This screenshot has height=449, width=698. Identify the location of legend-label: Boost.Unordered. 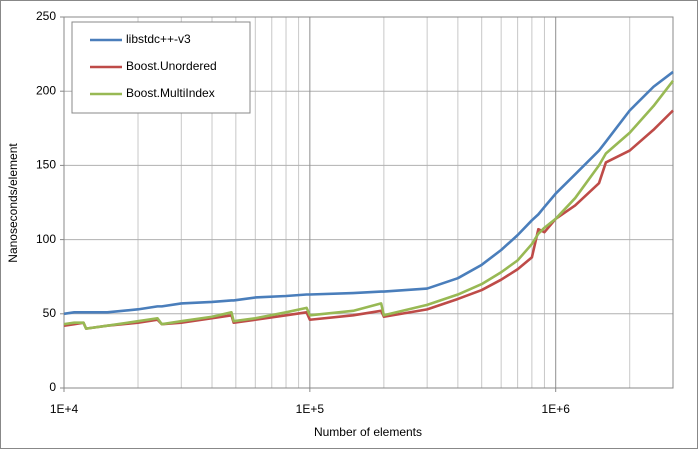
(171, 66).